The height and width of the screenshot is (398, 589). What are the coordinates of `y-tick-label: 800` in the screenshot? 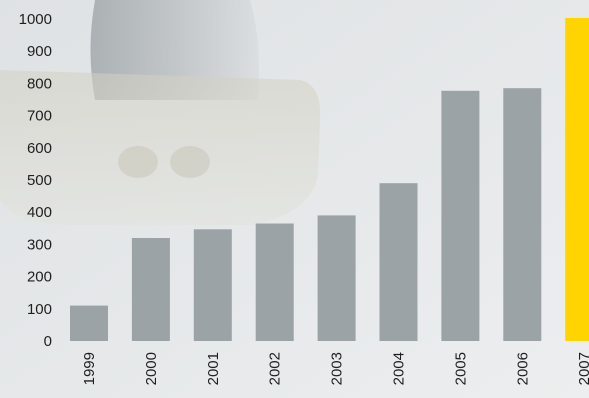 It's located at (39, 83).